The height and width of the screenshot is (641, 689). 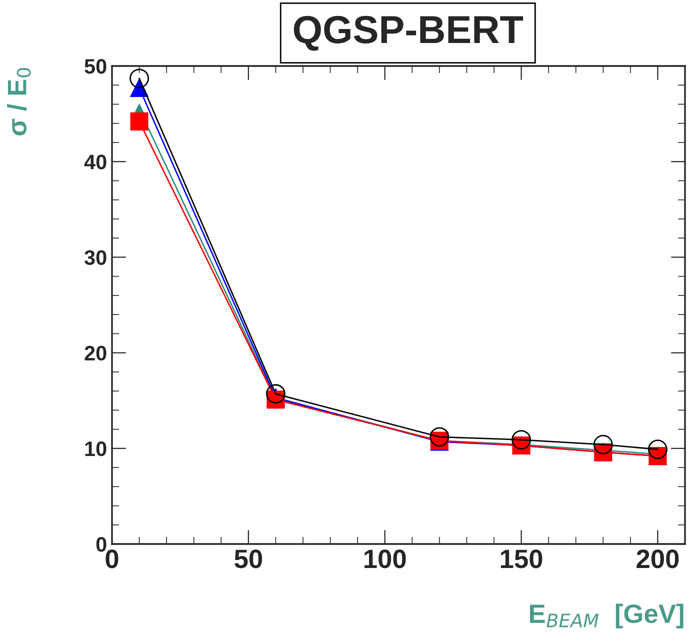 I want to click on y-tick-label: 30, so click(x=95, y=257).